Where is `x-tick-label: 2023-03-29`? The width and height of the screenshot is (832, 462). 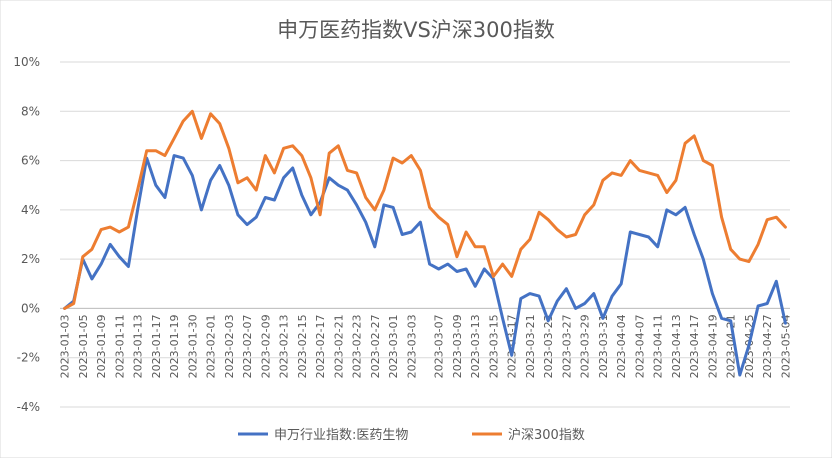
x-tick-label: 2023-03-29 is located at coordinates (585, 346).